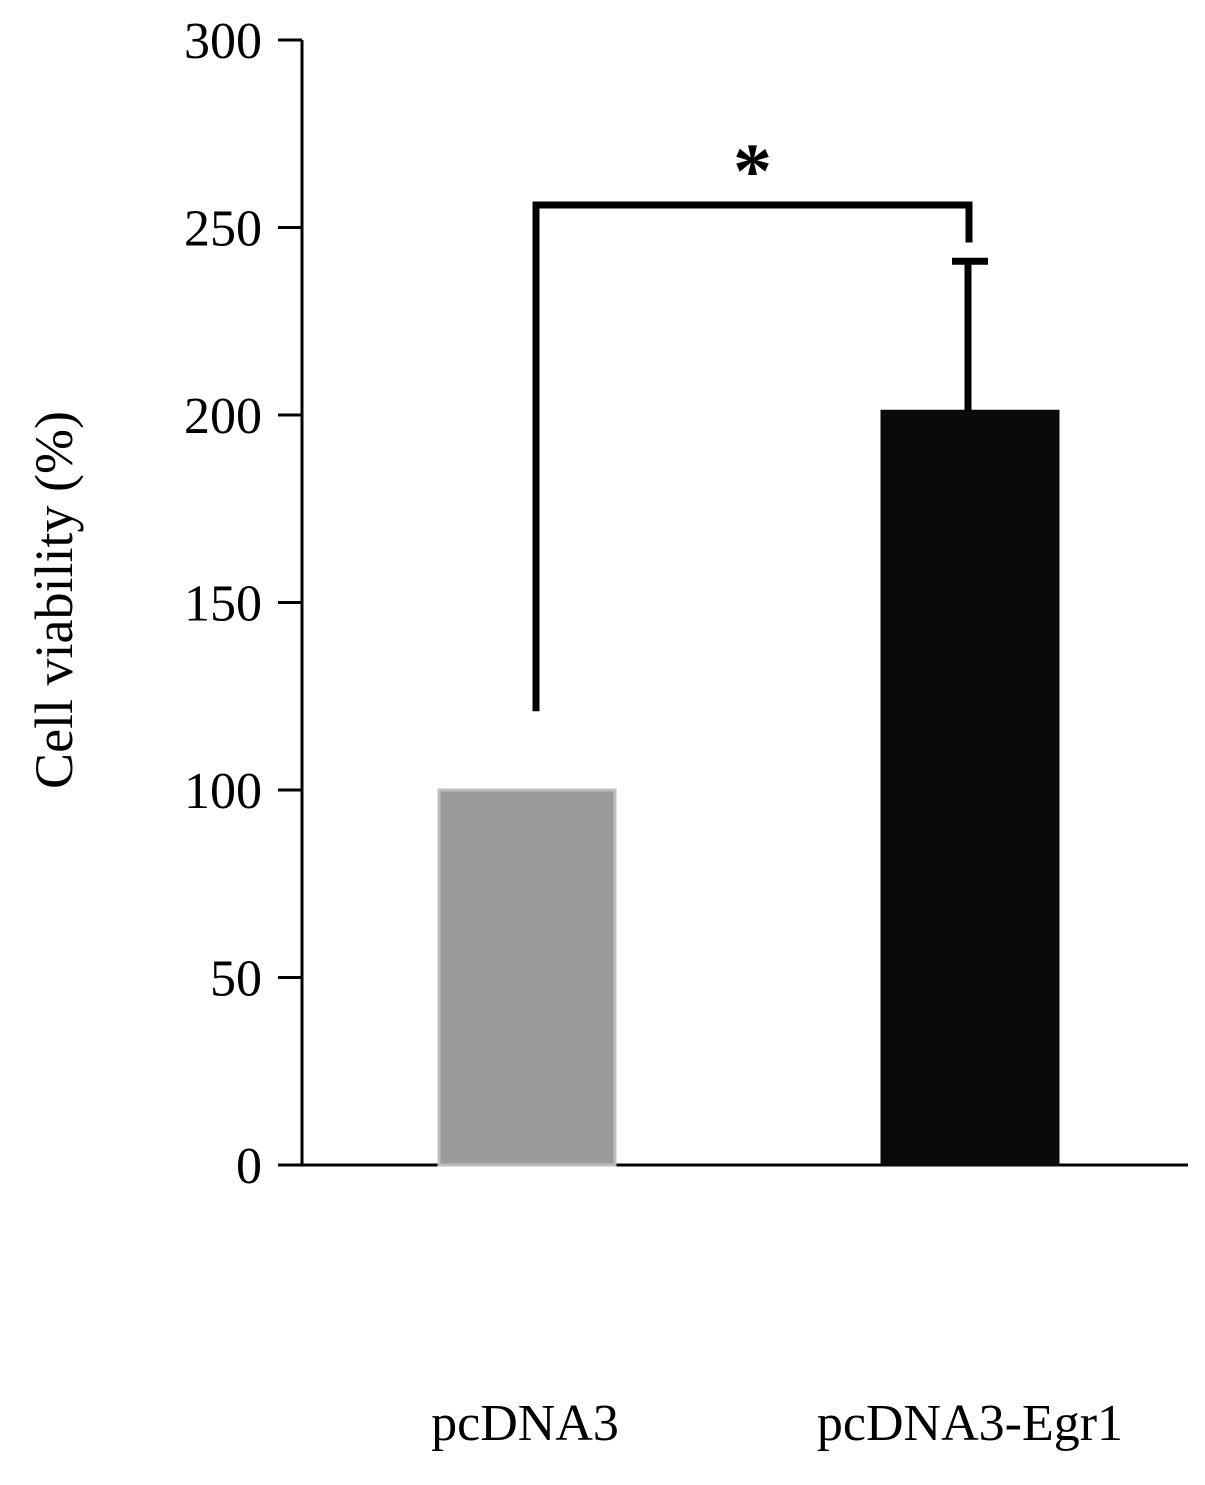 This screenshot has height=1485, width=1205. What do you see at coordinates (223, 229) in the screenshot?
I see `y-tick-label: 250` at bounding box center [223, 229].